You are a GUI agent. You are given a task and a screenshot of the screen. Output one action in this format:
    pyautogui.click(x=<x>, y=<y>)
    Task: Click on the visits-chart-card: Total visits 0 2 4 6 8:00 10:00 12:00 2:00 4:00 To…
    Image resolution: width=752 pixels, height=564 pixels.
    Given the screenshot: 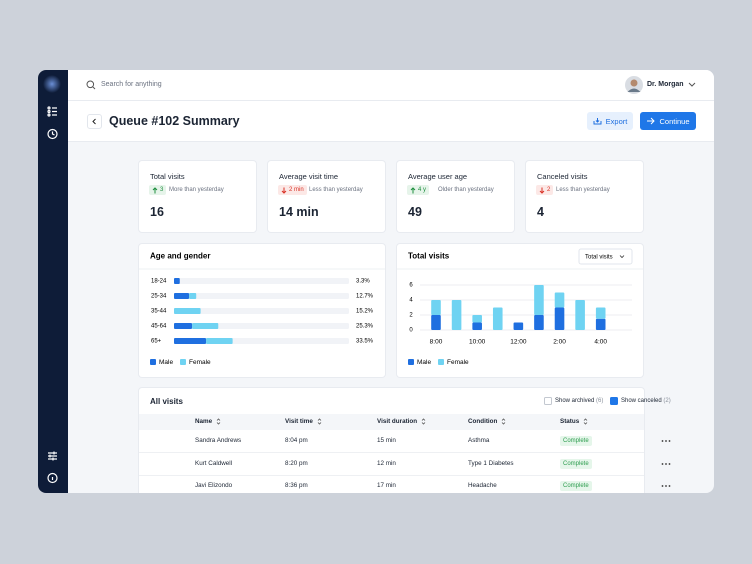 What is the action you would take?
    pyautogui.click(x=520, y=310)
    